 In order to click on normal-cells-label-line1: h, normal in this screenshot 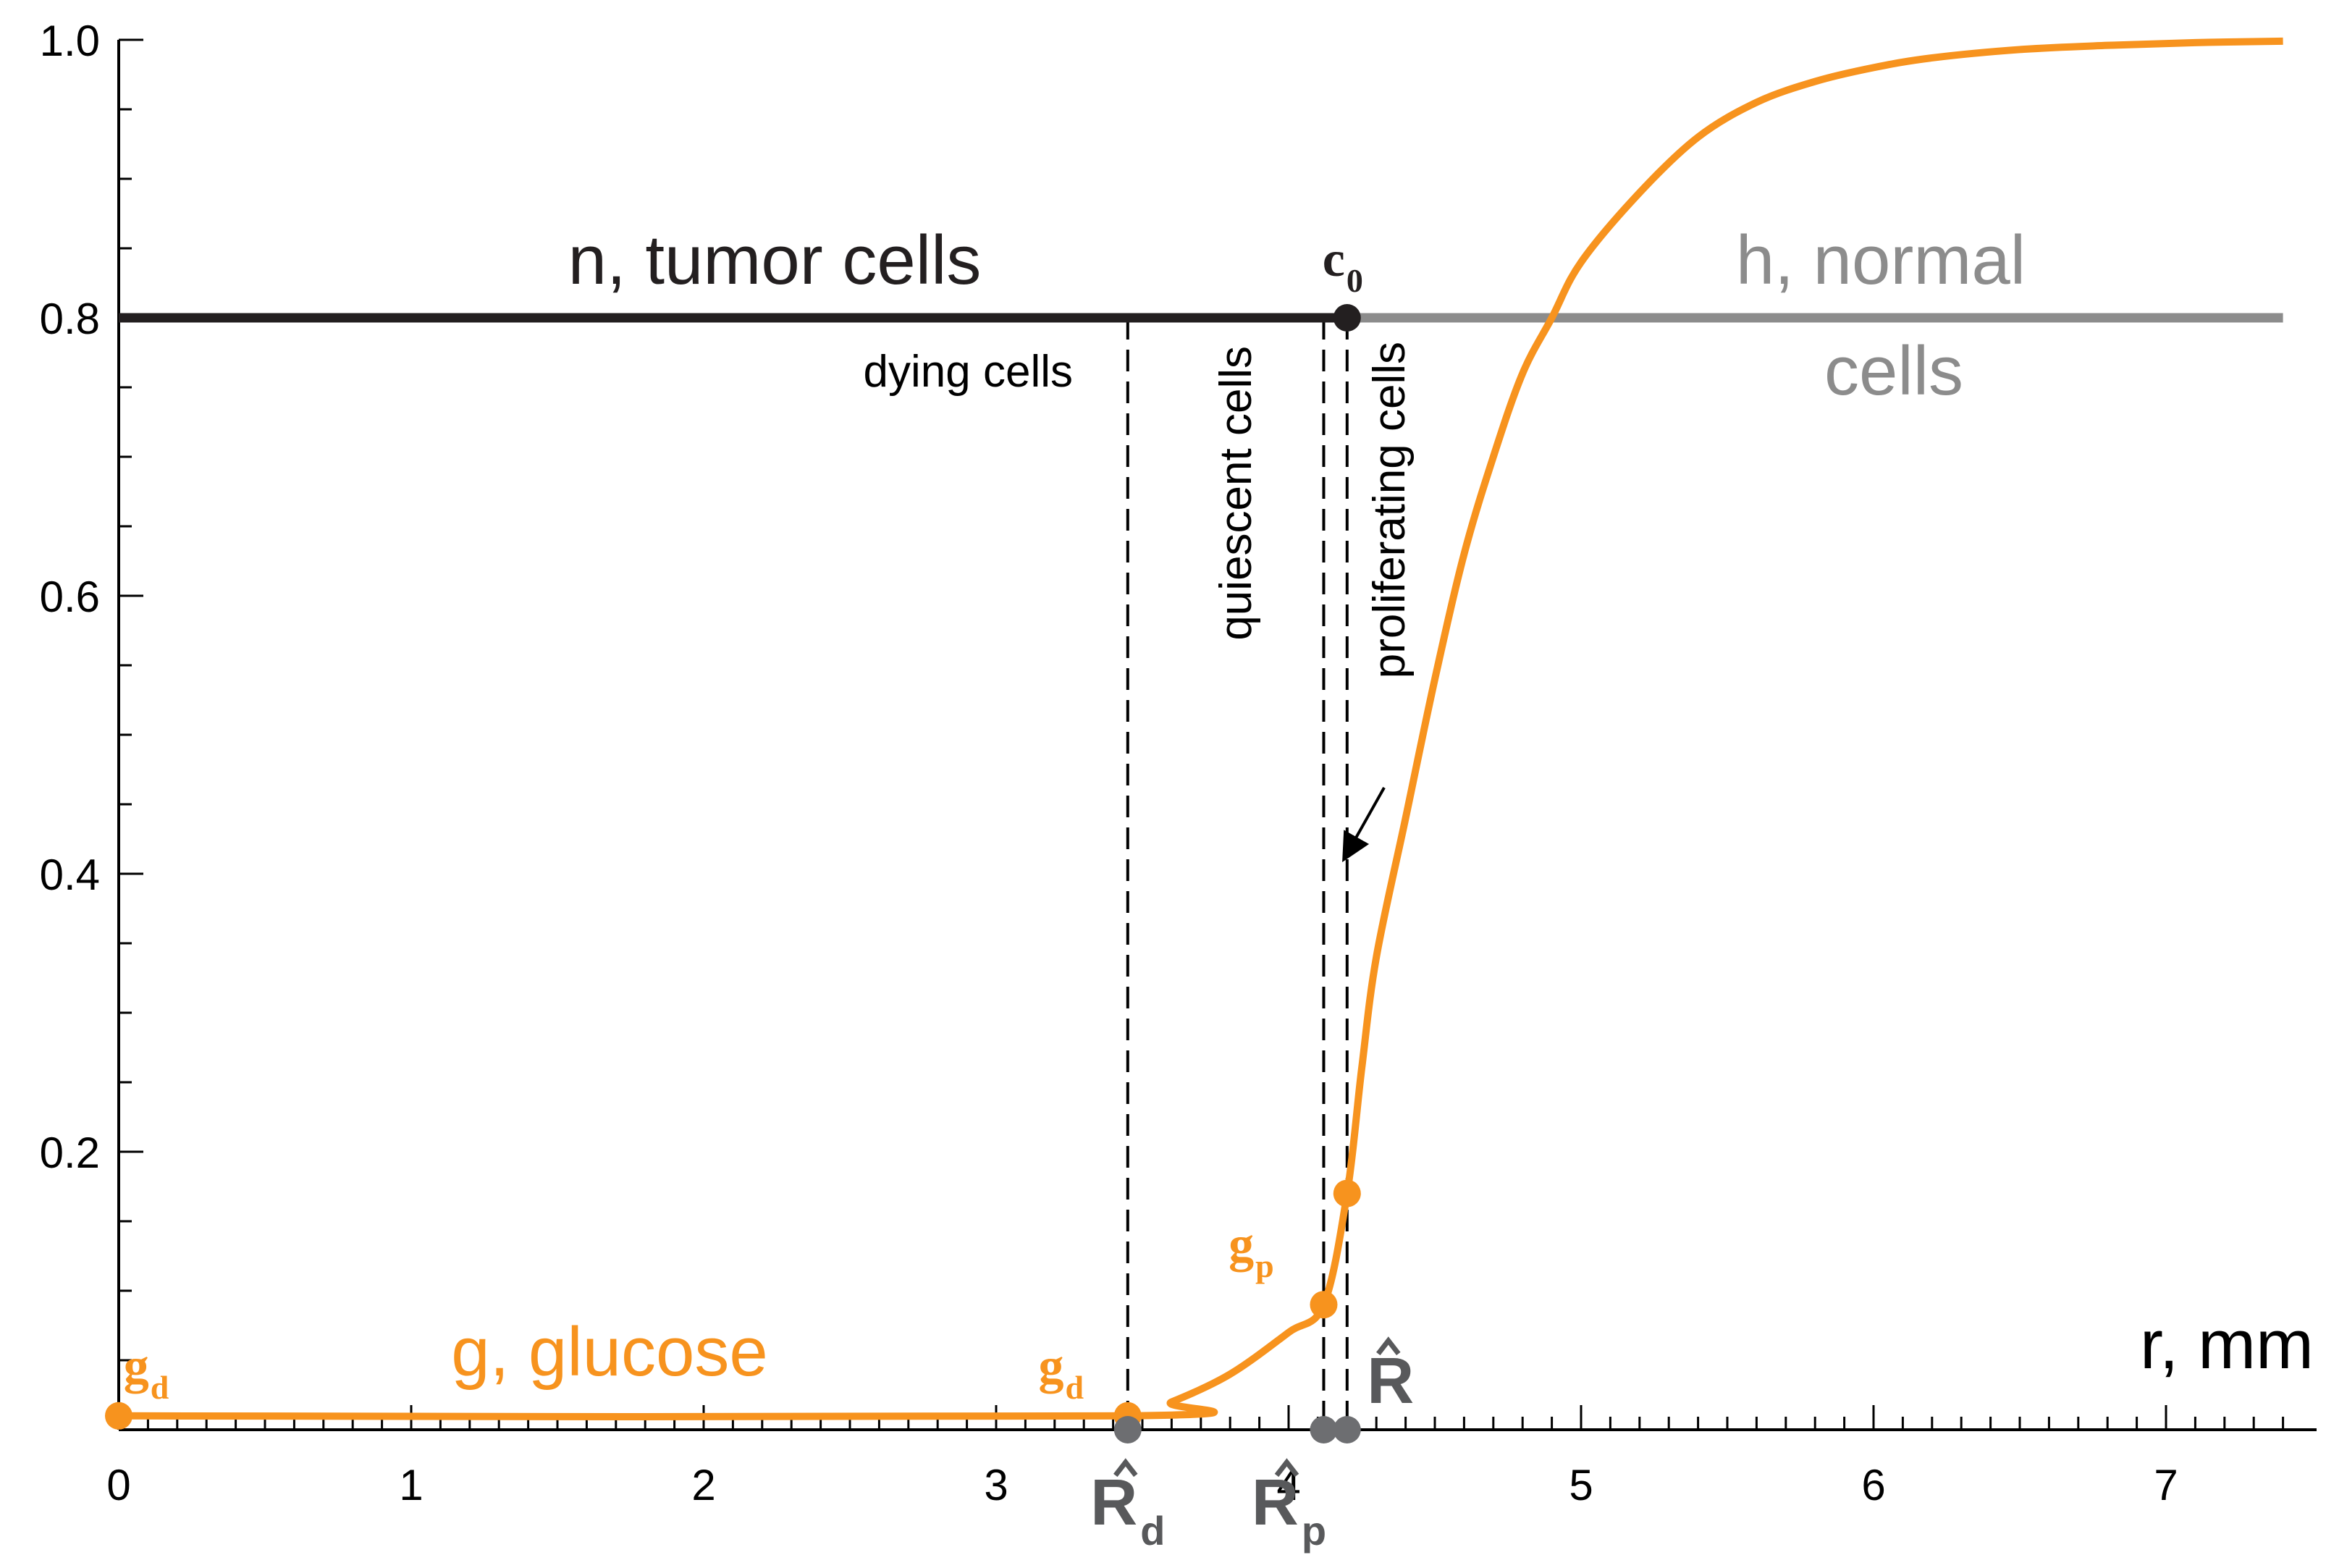, I will do `click(1881, 260)`.